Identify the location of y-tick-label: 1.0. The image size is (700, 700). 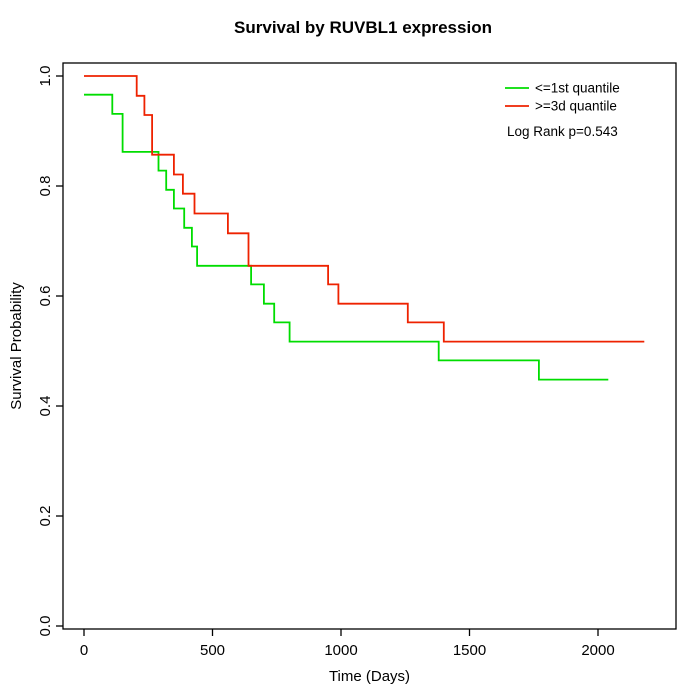
(45, 76).